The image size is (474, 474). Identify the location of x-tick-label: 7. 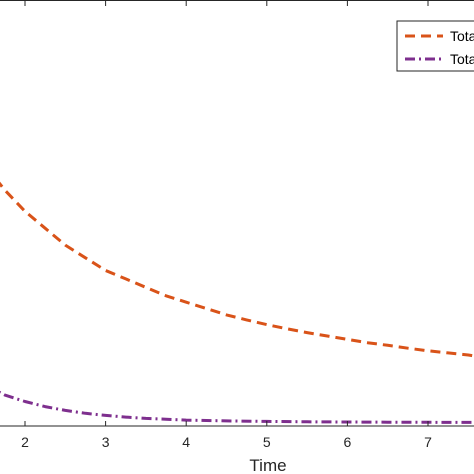
(428, 442).